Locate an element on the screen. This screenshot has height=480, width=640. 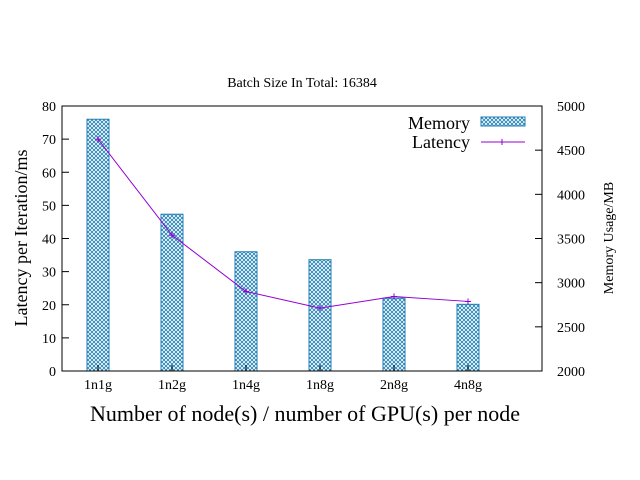
x-tick-label: 1n4g is located at coordinates (246, 385).